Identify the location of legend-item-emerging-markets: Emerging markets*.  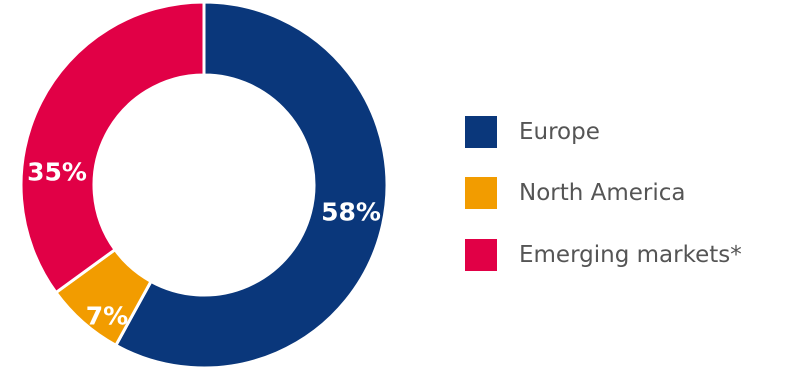
(603, 255).